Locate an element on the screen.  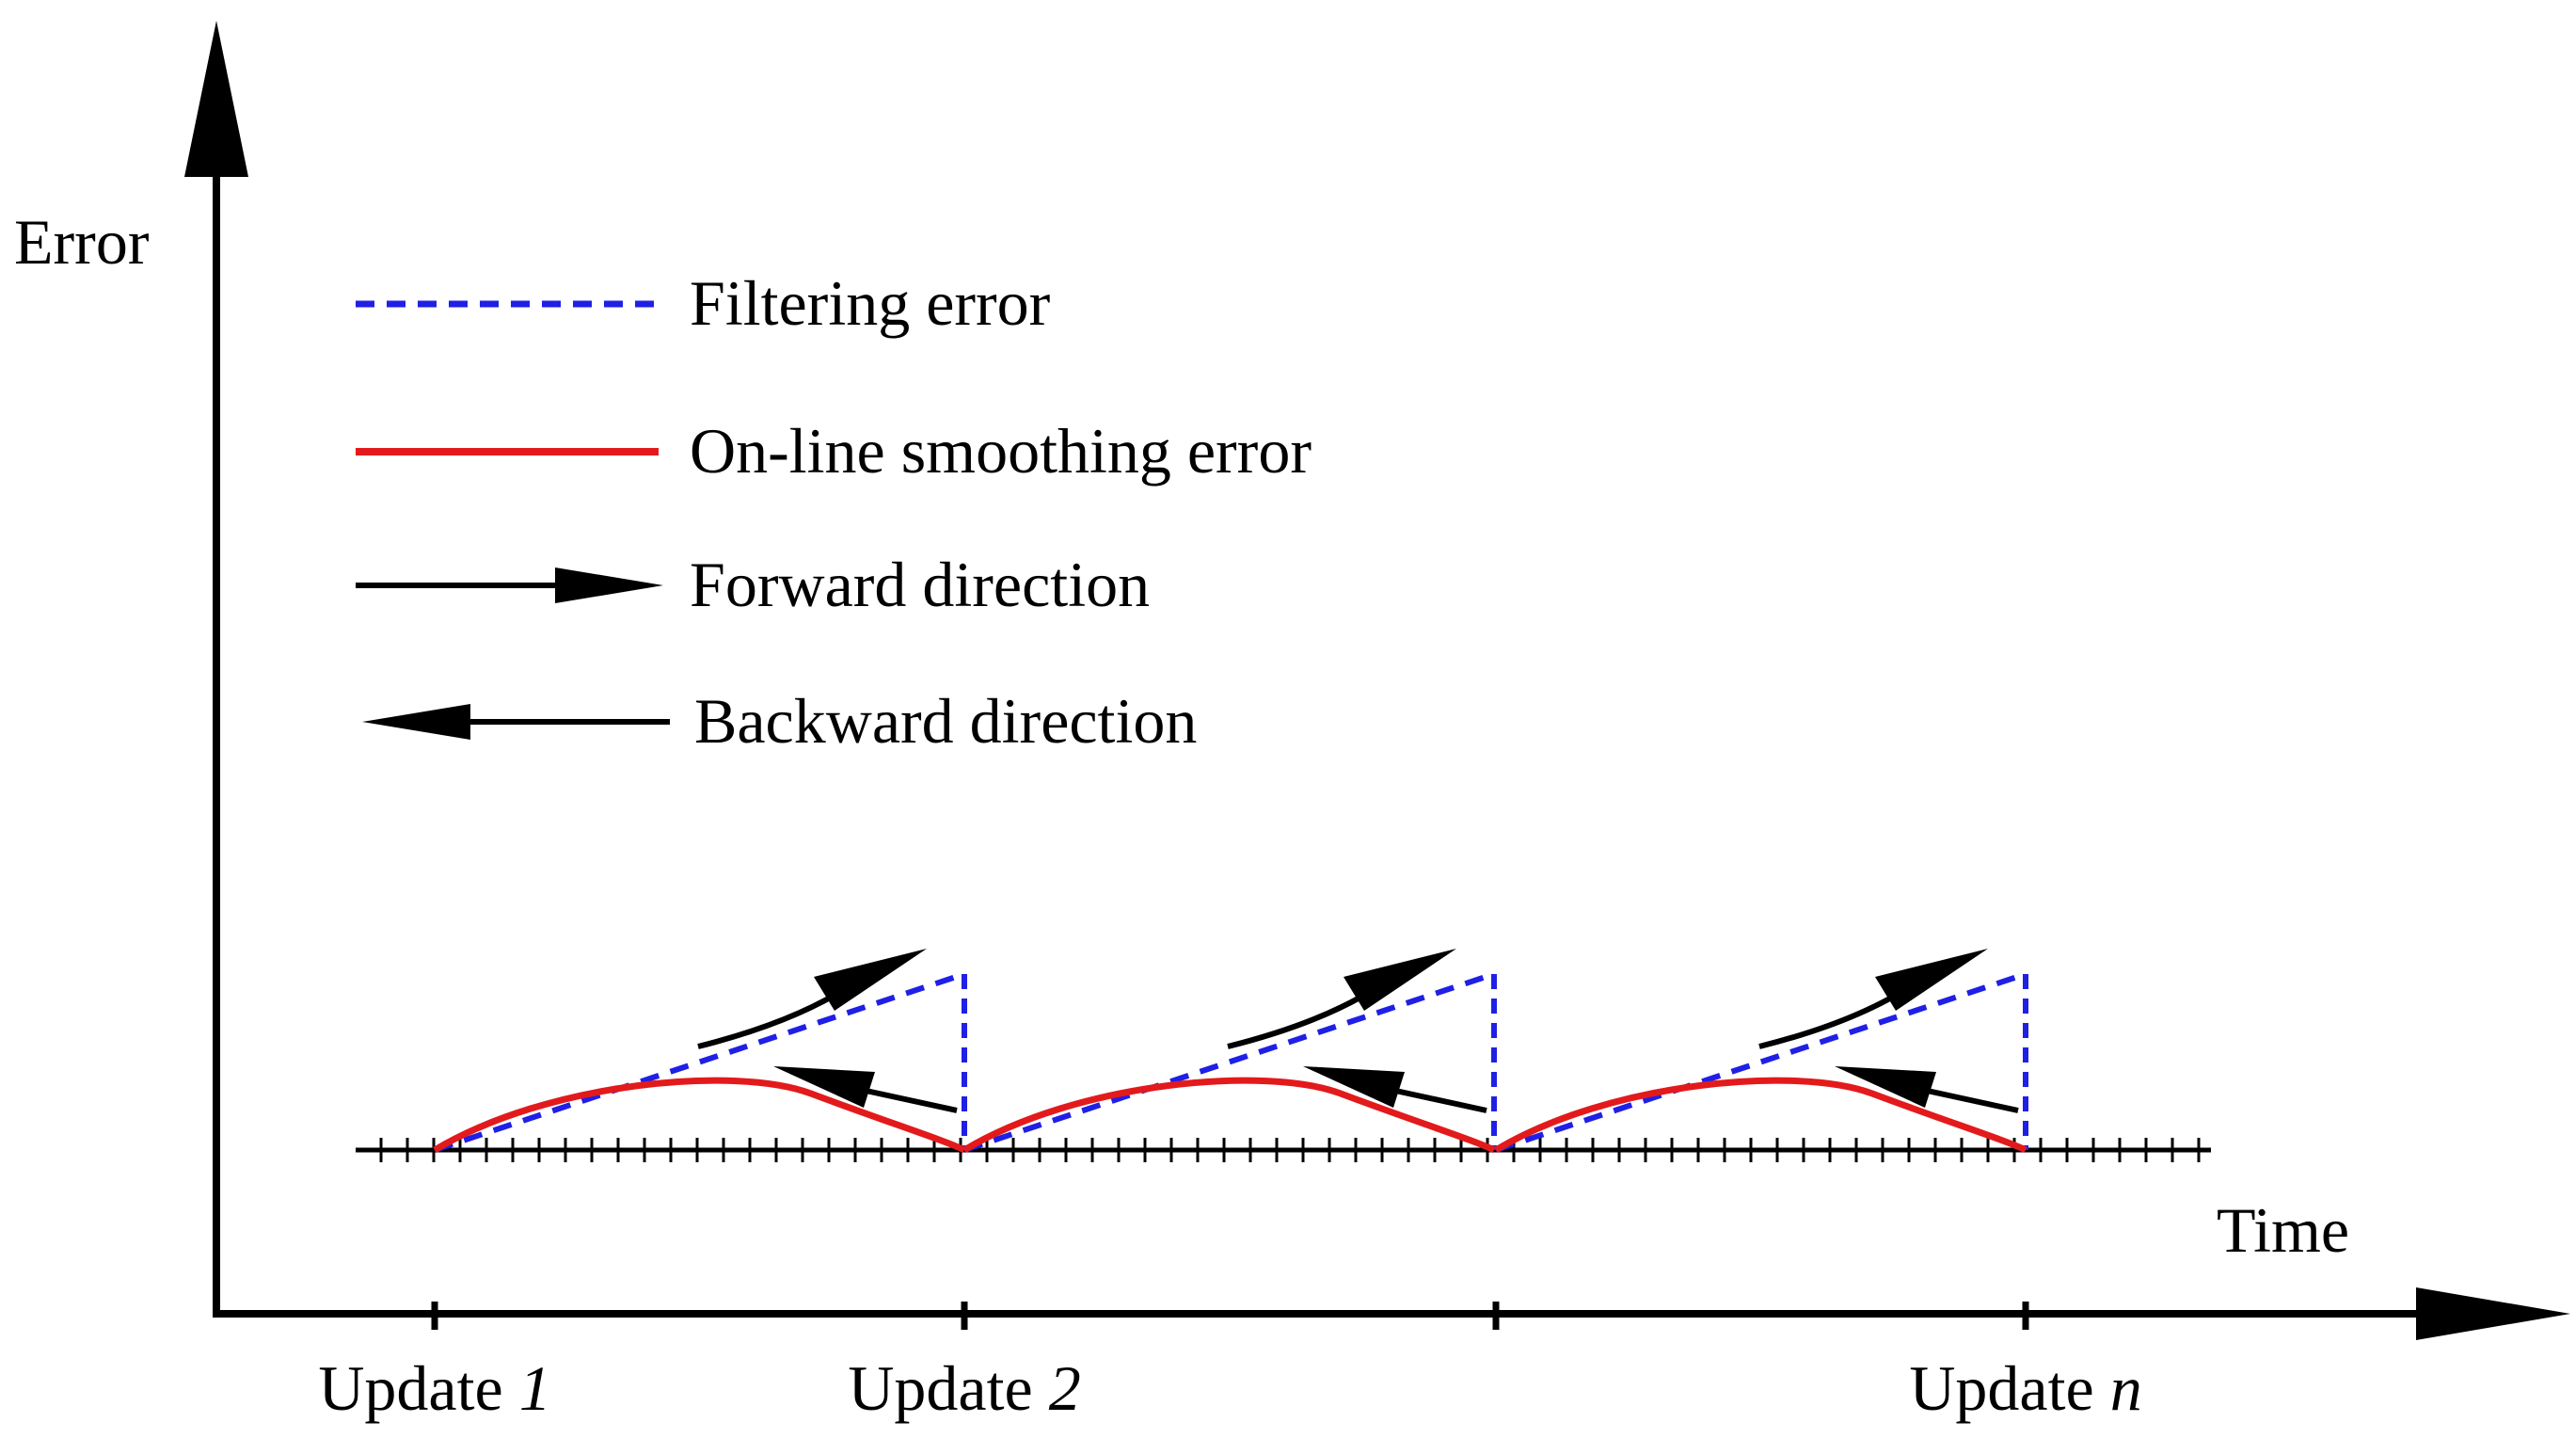
update-label-2: Update 2 is located at coordinates (964, 1388).